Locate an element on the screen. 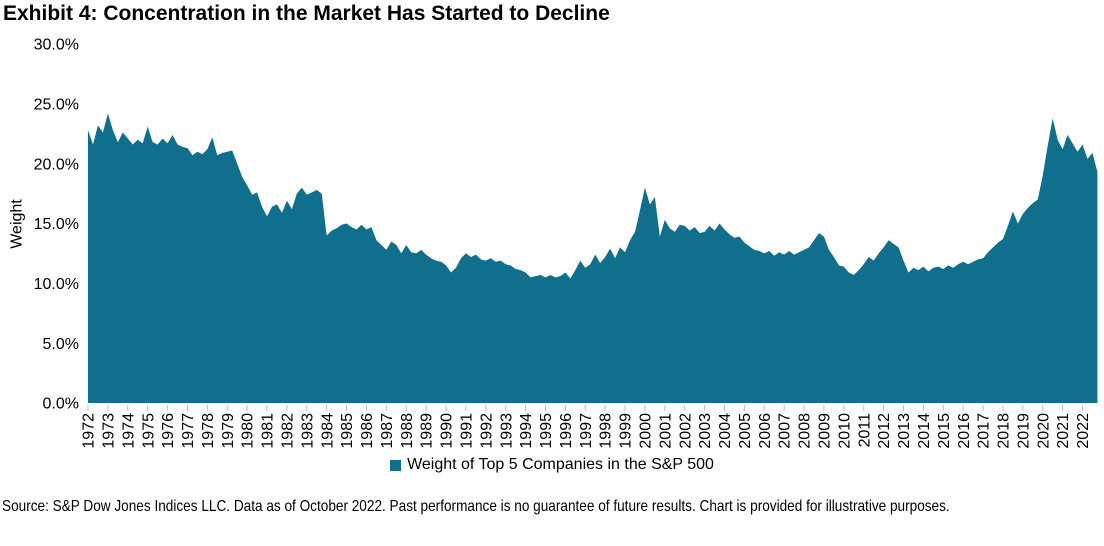  x-axis-tick-label: 1990 is located at coordinates (447, 431).